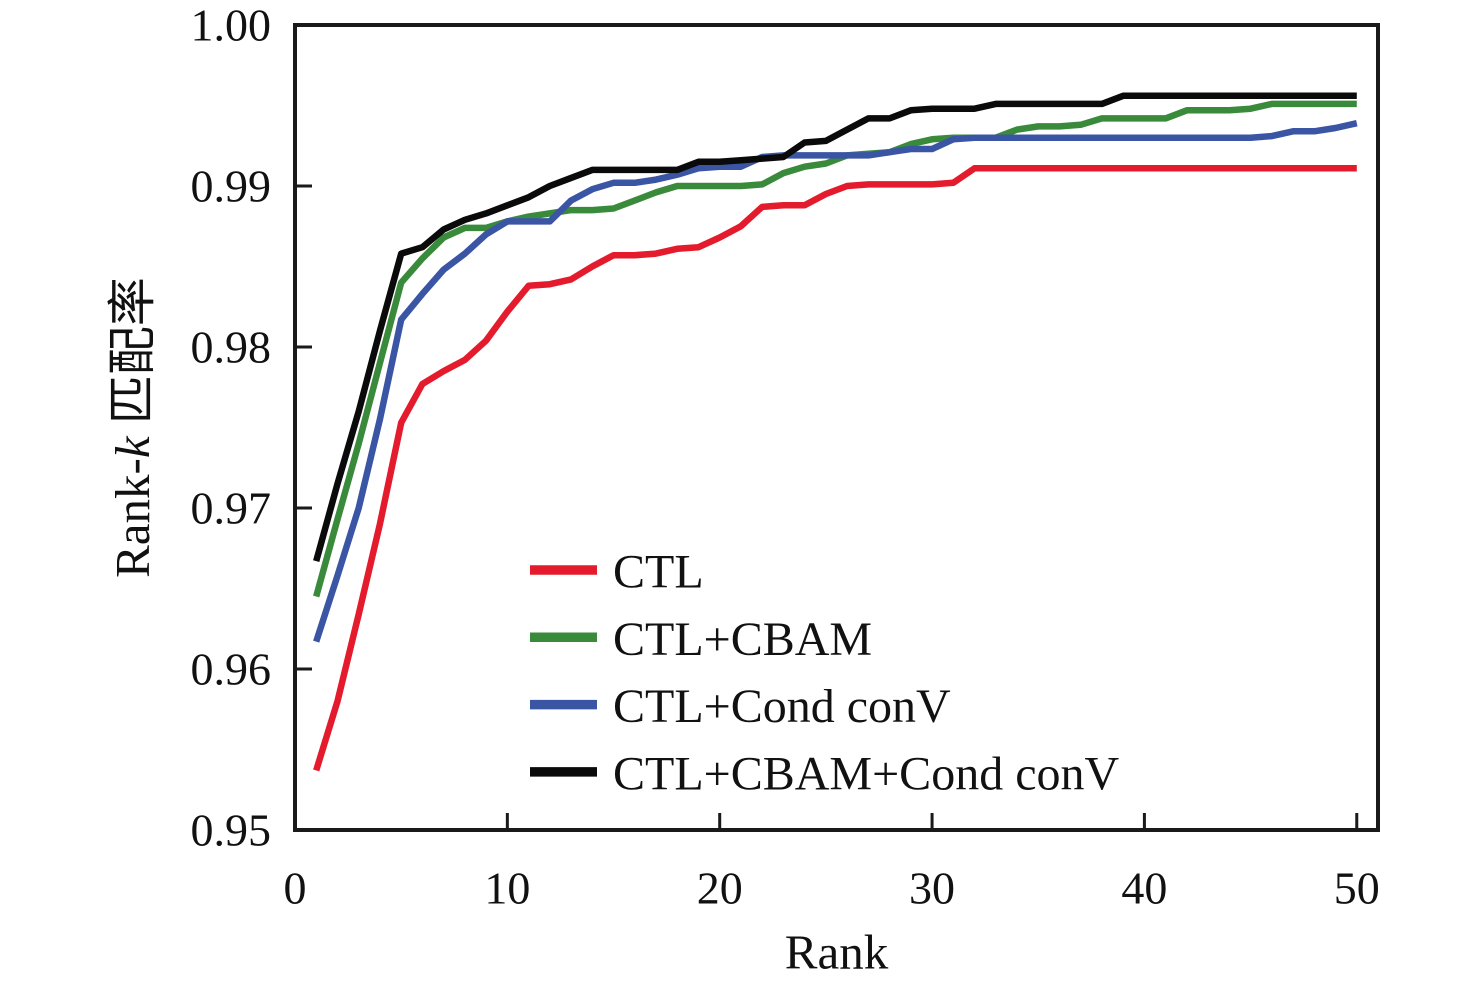 The image size is (1476, 982). Describe the element at coordinates (231, 347) in the screenshot. I see `y-tick-label: 0.98` at that location.